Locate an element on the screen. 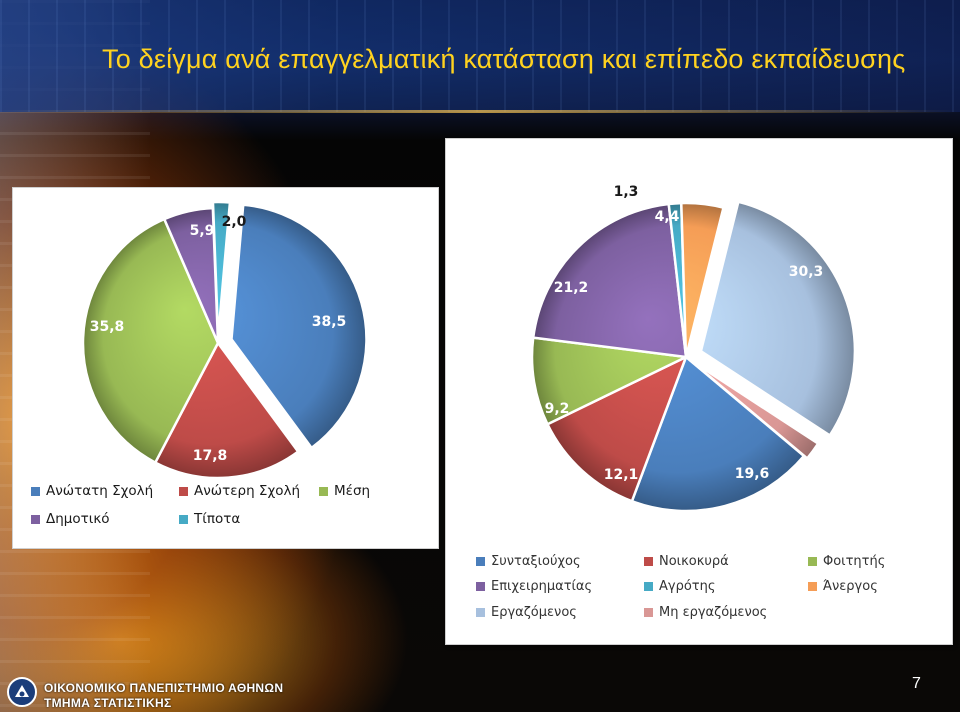 This screenshot has width=960, height=712. education-value-label-2: 17,8 is located at coordinates (210, 456).